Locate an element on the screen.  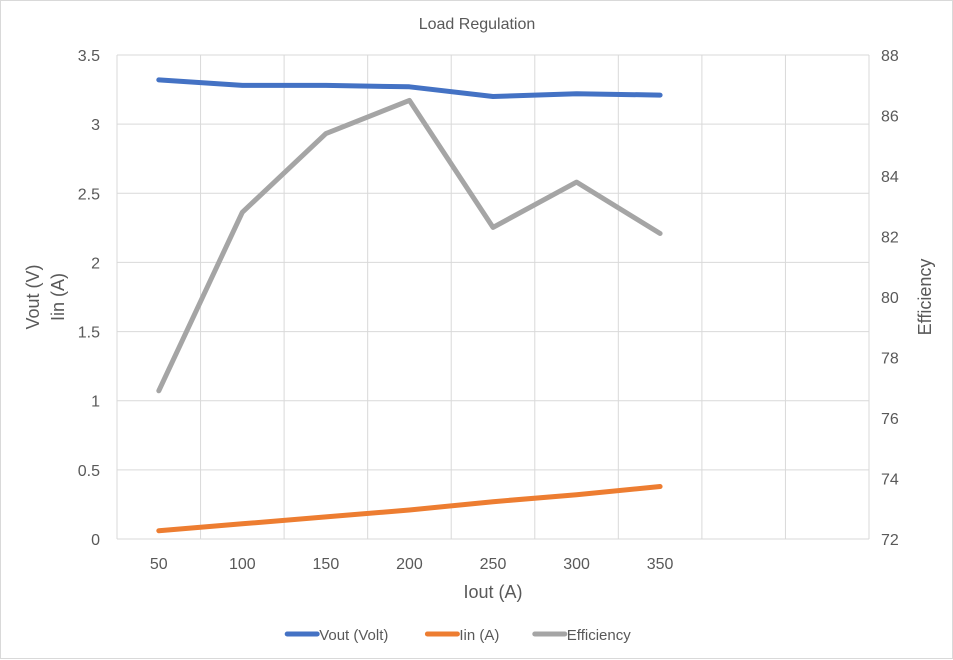
x-axis-tick-label: 150 is located at coordinates (326, 564).